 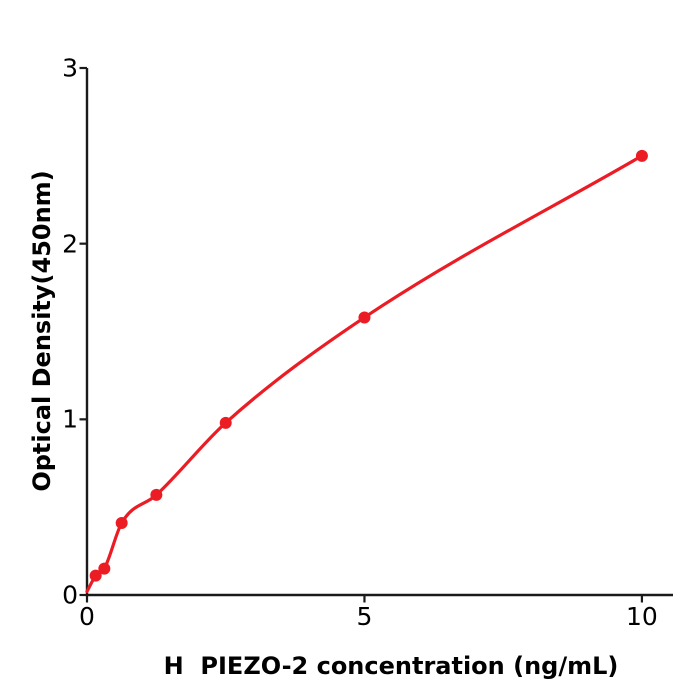 I want to click on x-tick-label-10: 10, so click(x=642, y=616).